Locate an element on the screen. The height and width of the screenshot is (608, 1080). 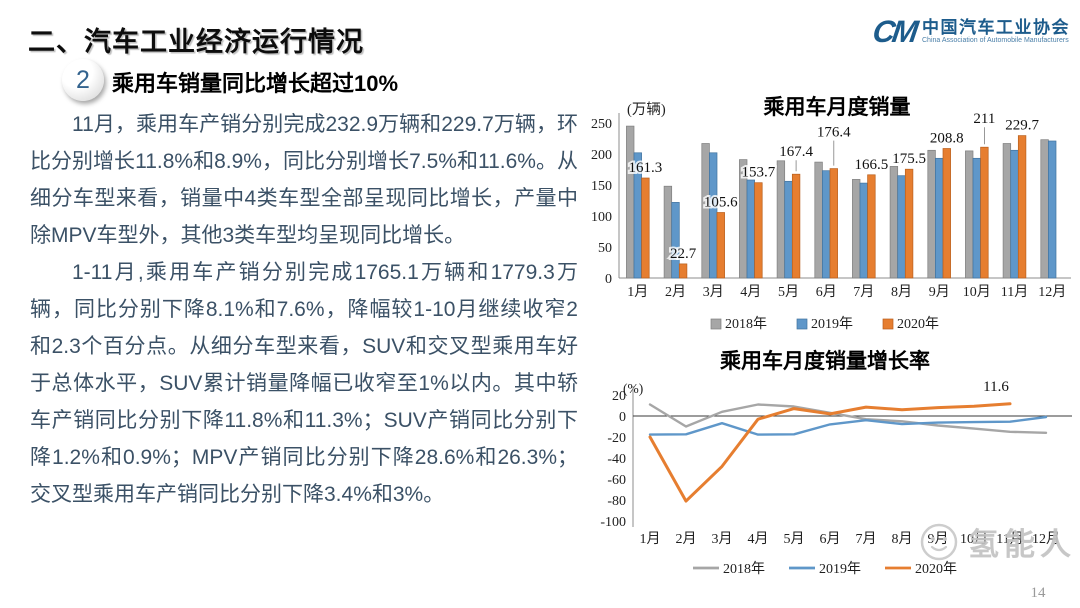
svg-text: 176.4 is located at coordinates (834, 133).